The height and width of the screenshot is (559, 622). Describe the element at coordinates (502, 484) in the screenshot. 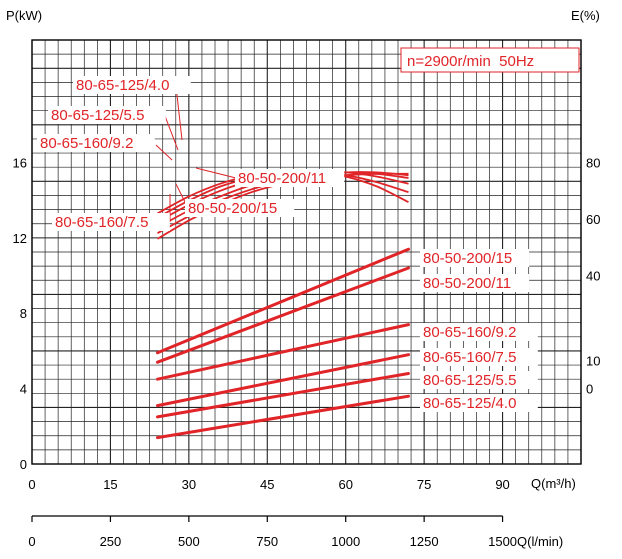

I see `x-tick-label: 90` at that location.